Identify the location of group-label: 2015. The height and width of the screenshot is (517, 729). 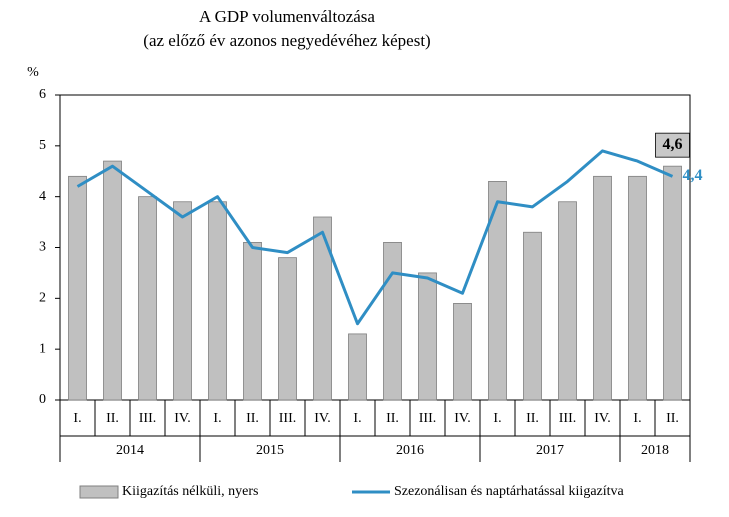
(270, 450).